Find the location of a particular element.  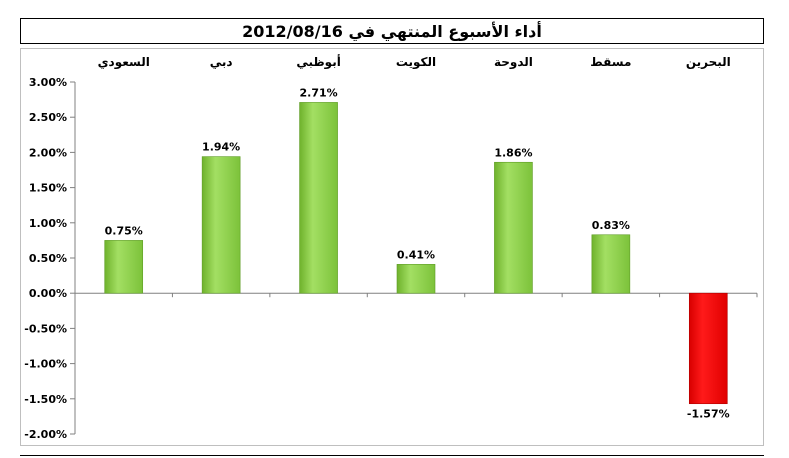

category-labels: البحرين مسقط الدوحة الكويت أبوظبي دبي السعودي is located at coordinates (414, 62).